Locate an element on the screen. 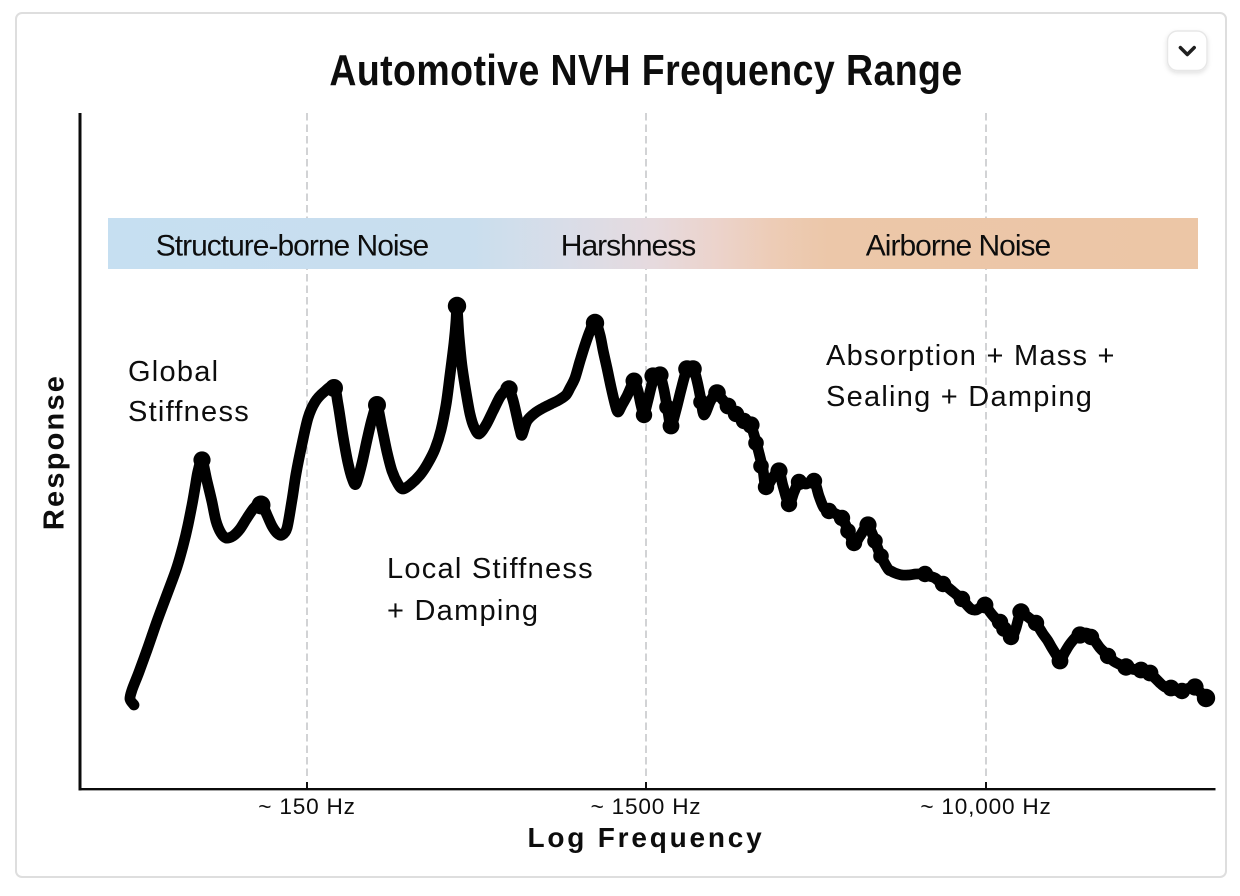  svg-text: Structure-borne Noise is located at coordinates (292, 246).